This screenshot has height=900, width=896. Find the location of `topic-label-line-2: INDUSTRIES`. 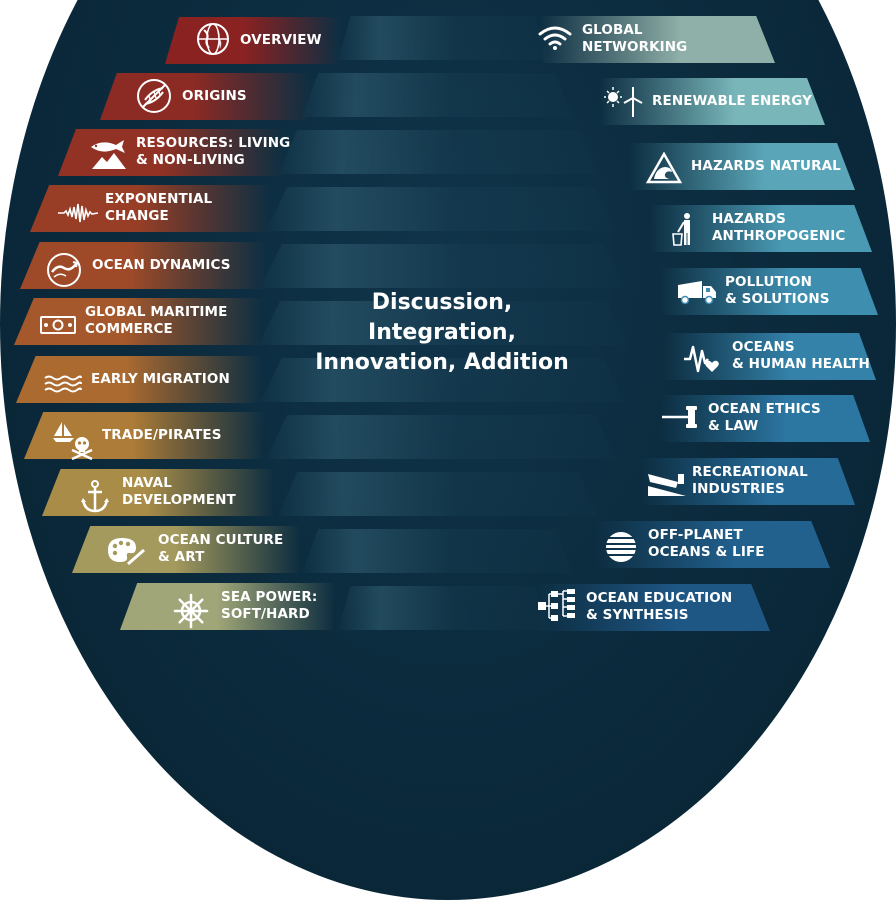

topic-label-line-2: INDUSTRIES is located at coordinates (738, 489).